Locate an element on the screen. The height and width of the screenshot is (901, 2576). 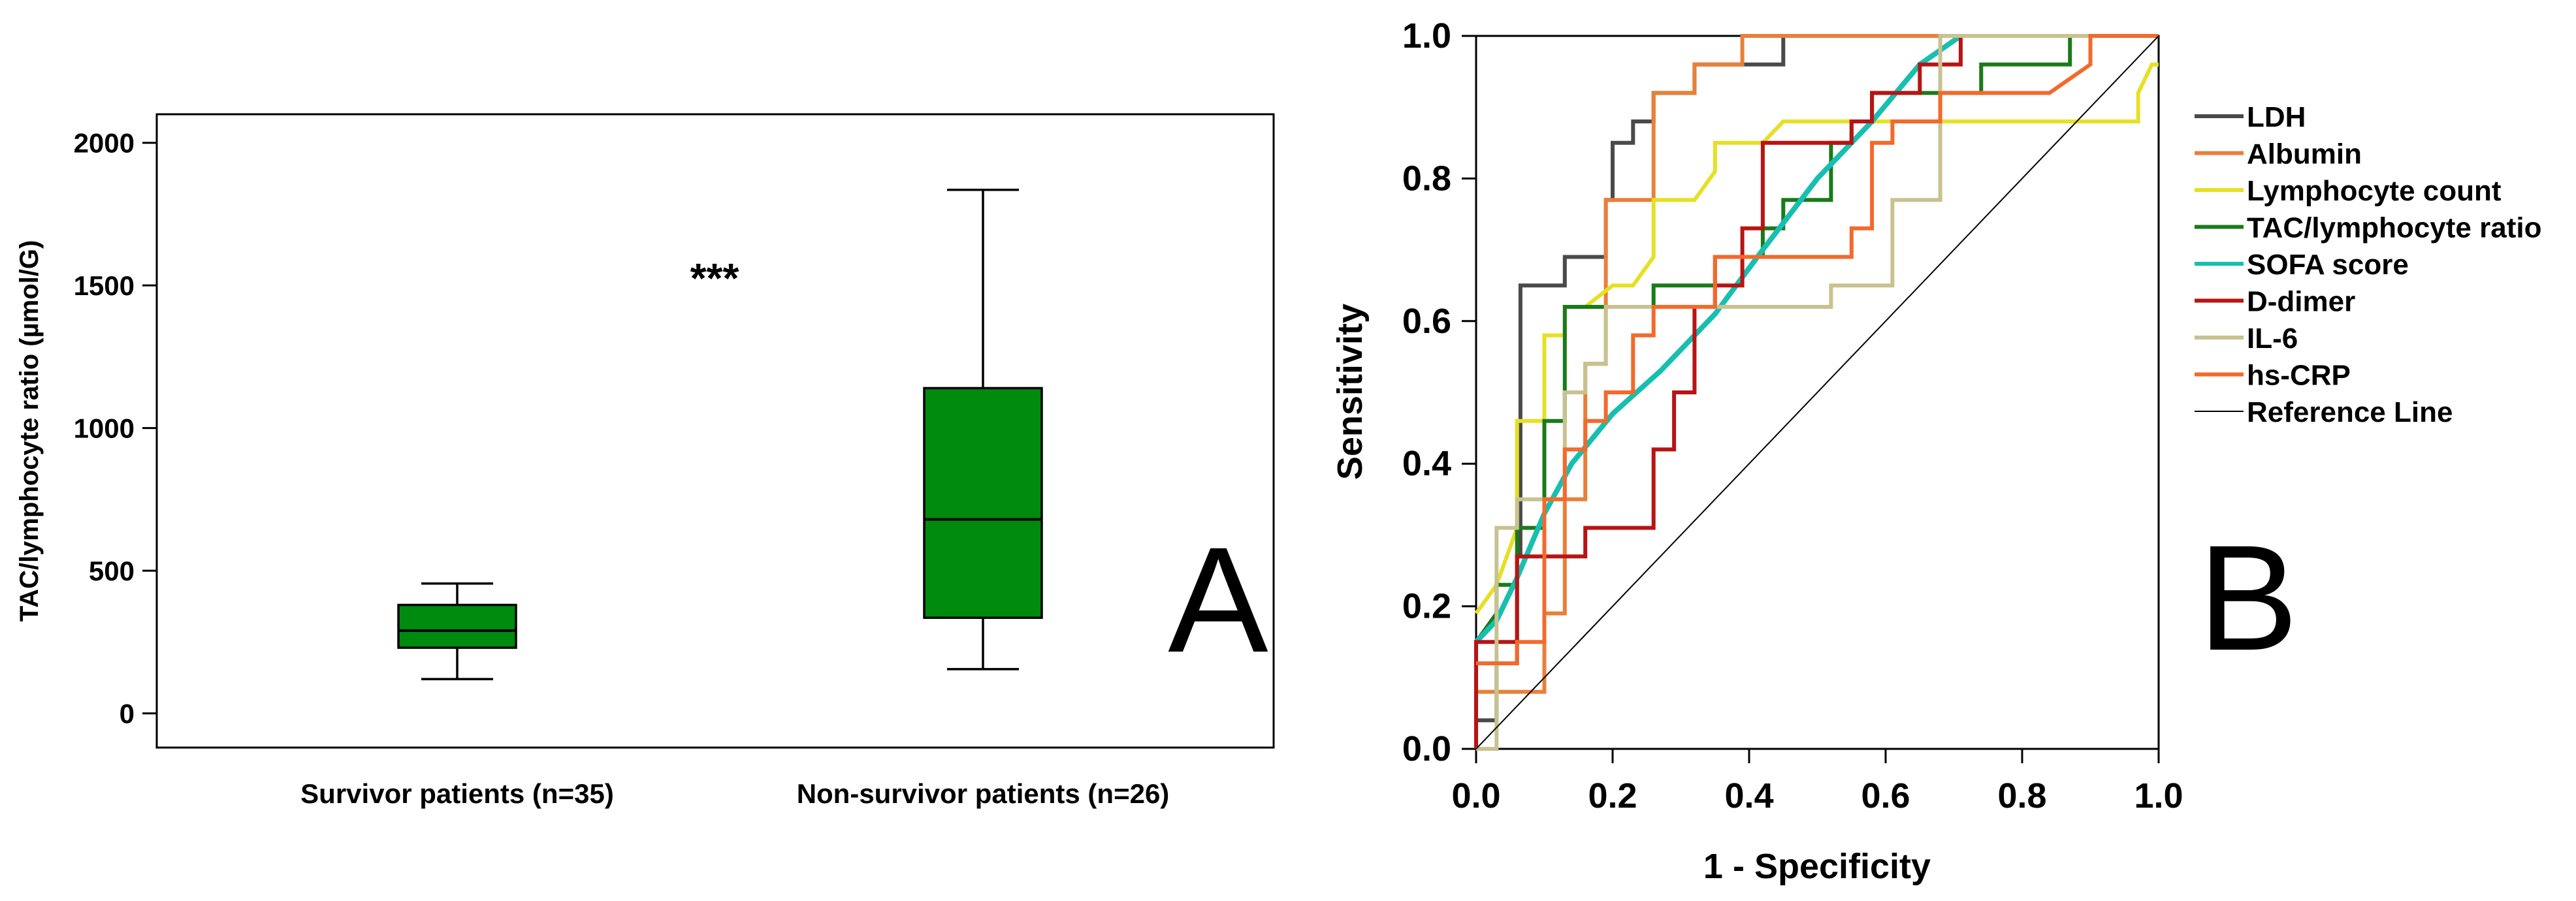
legend-label-albumin: Albumin is located at coordinates (2304, 154).